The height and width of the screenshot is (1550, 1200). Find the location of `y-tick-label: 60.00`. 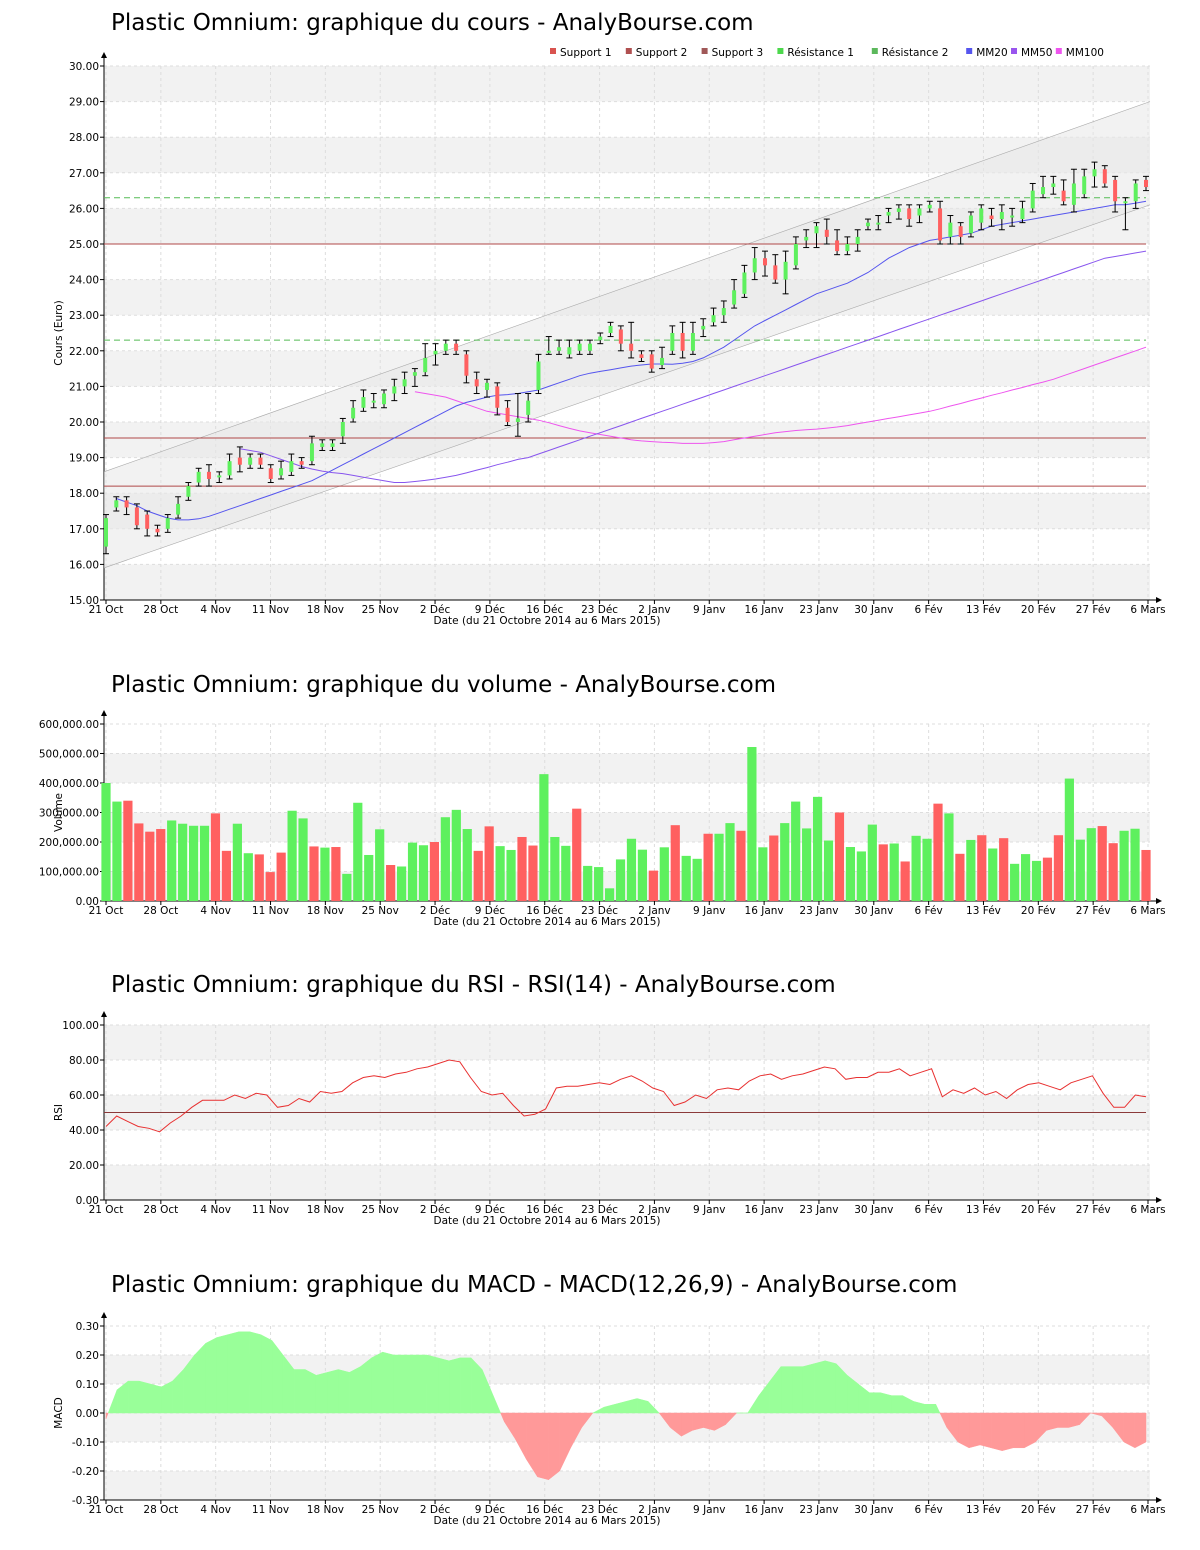

y-tick-label: 60.00 is located at coordinates (84, 1096).